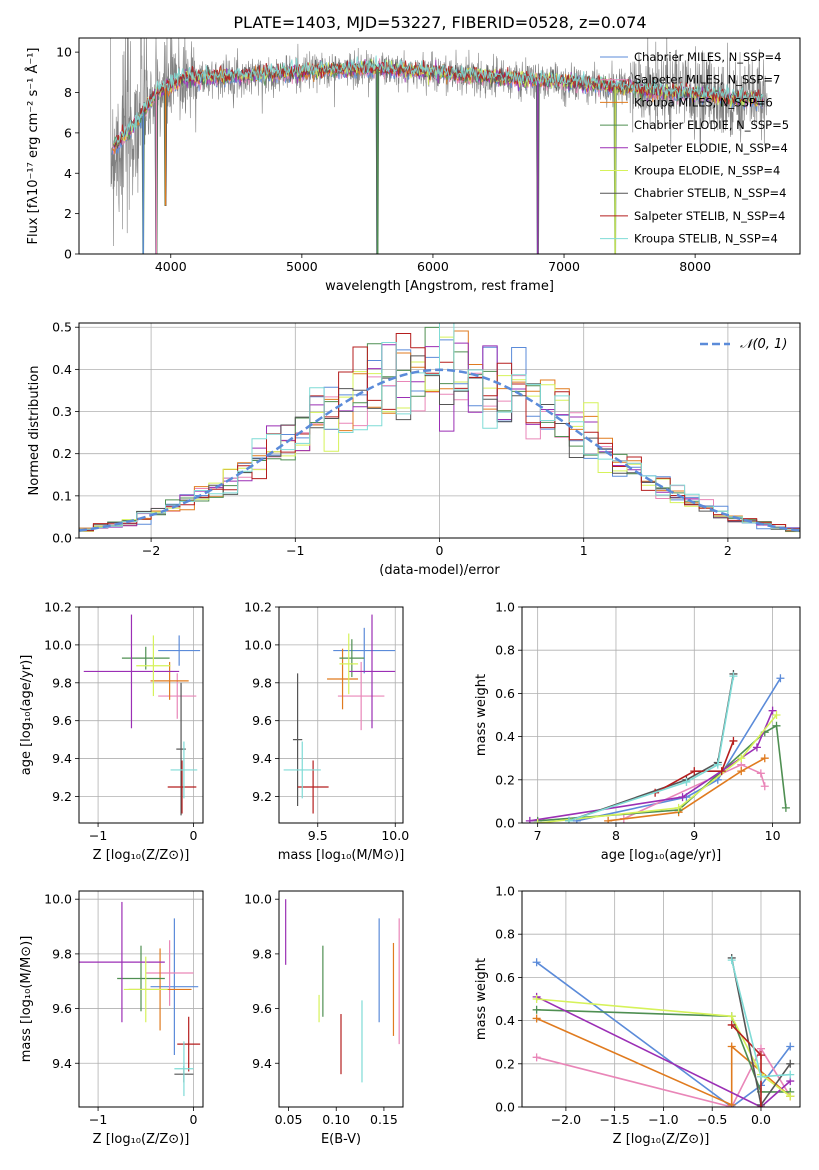  I want to click on y-tick-label: 8, so click(68, 92).